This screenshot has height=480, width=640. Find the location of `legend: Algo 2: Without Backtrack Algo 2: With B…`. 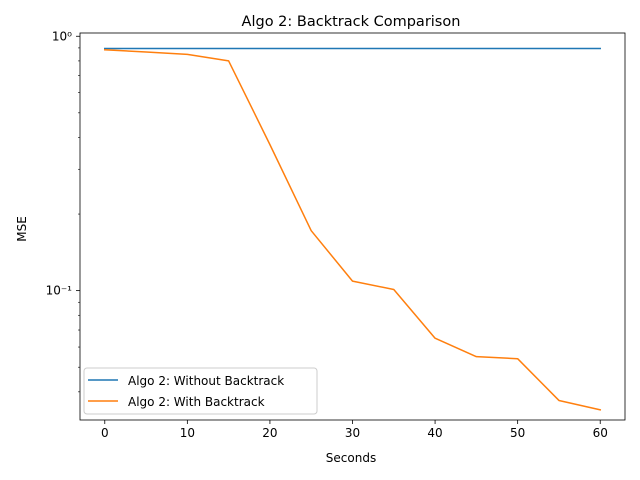

legend: Algo 2: Without Backtrack Algo 2: With B… is located at coordinates (200, 391).